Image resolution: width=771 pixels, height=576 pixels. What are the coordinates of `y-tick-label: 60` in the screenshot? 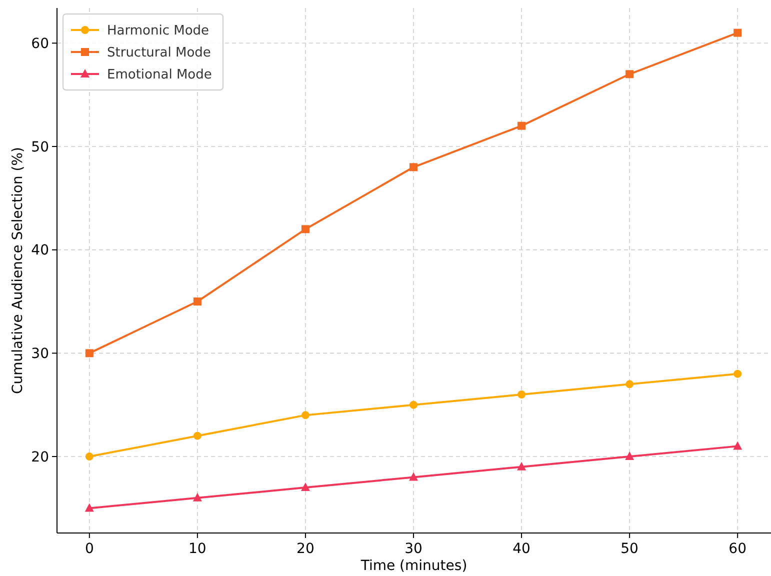 It's located at (40, 44).